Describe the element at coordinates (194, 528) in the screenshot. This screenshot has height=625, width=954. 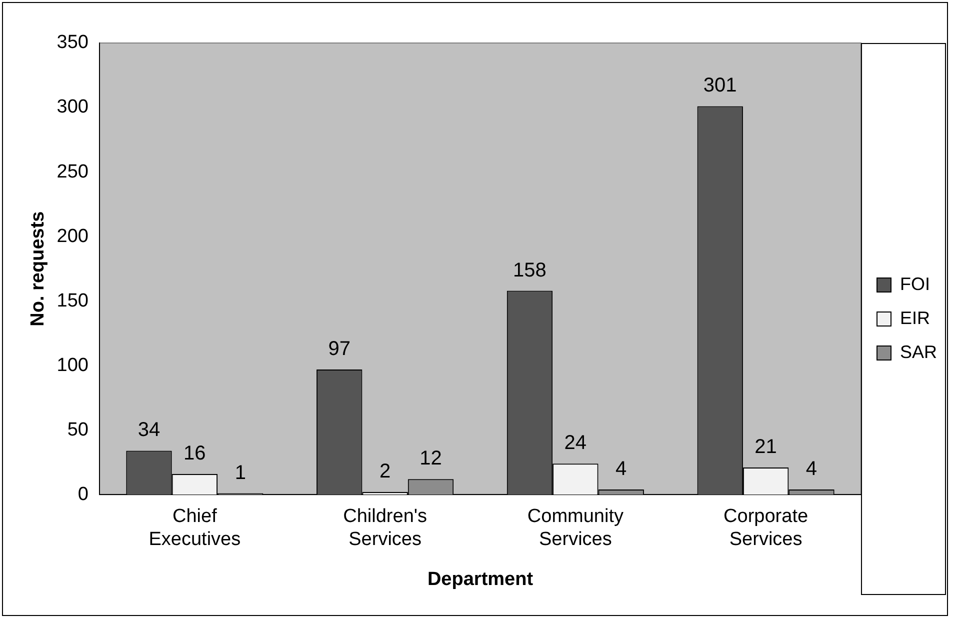
I see `x-tick-label: Chief Executives` at that location.